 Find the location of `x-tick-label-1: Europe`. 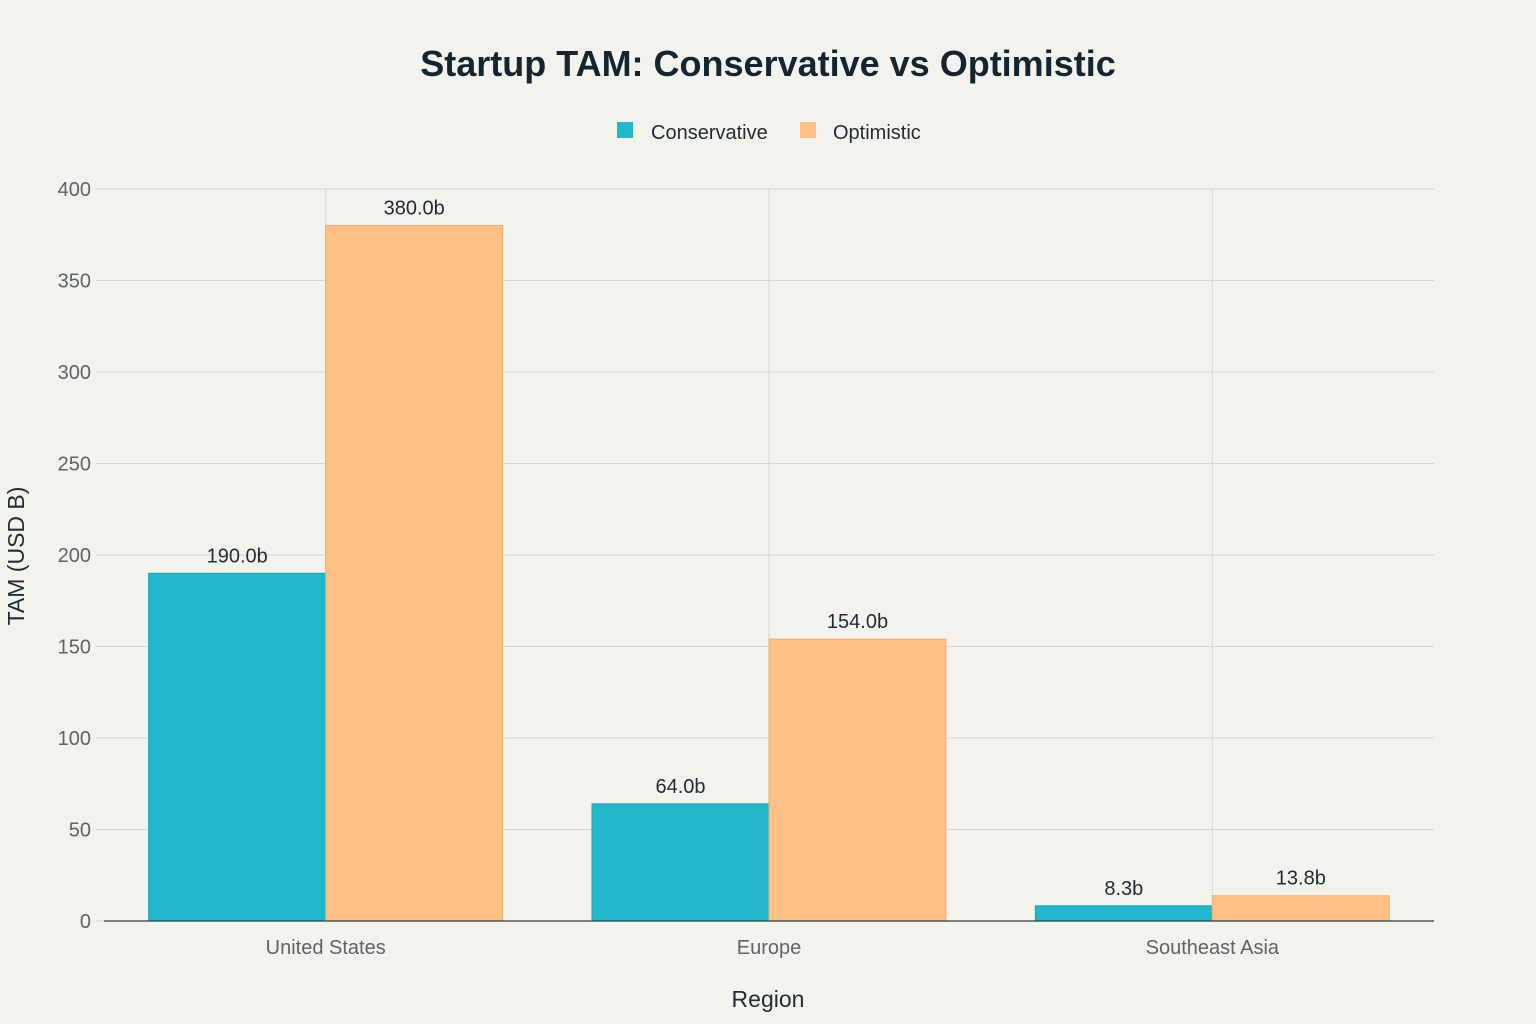

x-tick-label-1: Europe is located at coordinates (769, 948).